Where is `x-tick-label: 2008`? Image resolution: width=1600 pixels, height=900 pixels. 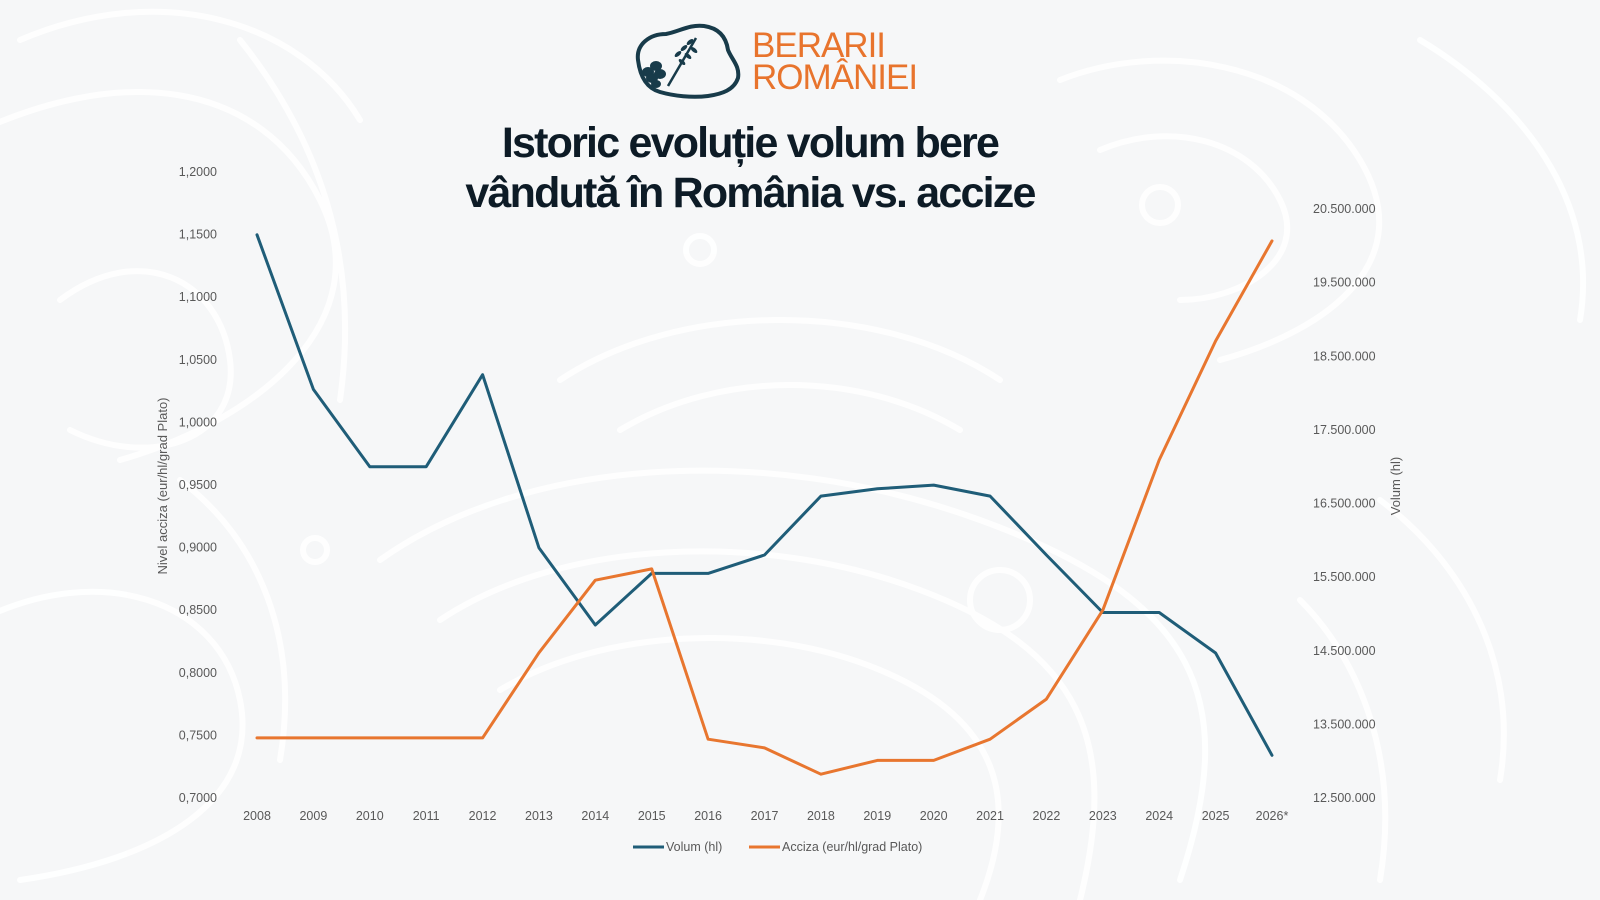 x-tick-label: 2008 is located at coordinates (257, 816).